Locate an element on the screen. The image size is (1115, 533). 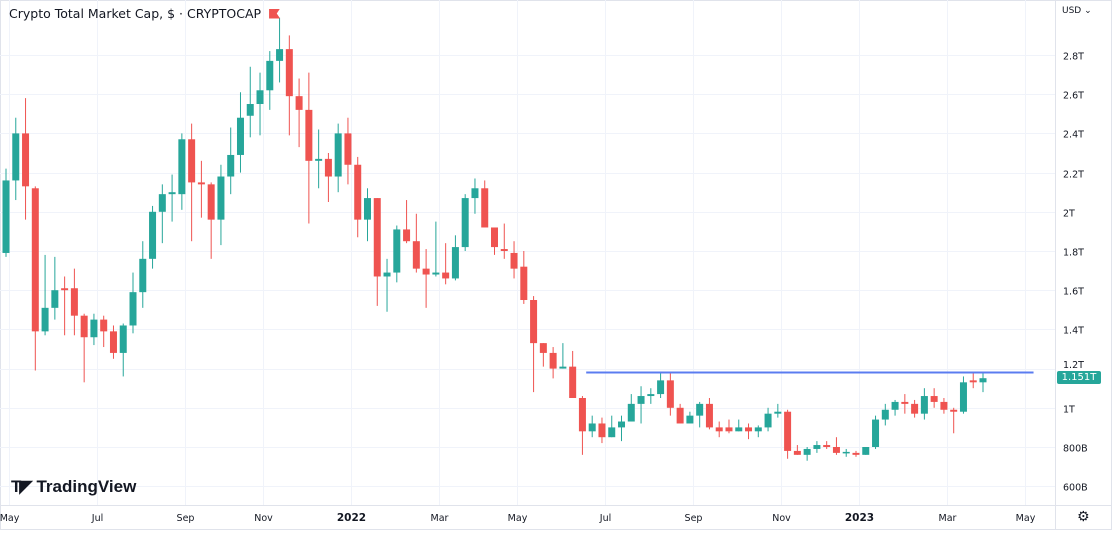
price-tick-label: 800B is located at coordinates (1075, 449).